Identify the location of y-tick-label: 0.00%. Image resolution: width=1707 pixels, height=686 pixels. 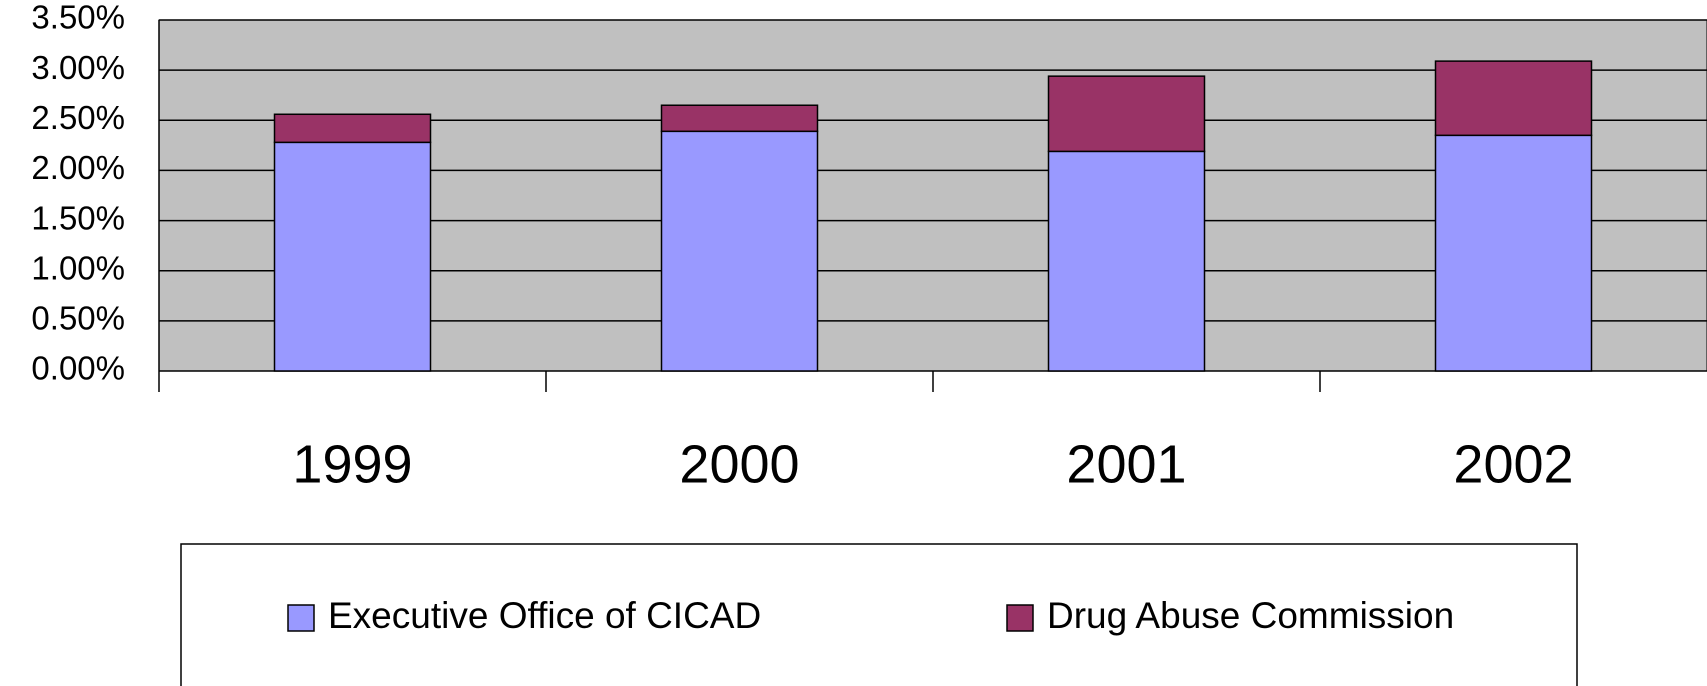
(78, 368).